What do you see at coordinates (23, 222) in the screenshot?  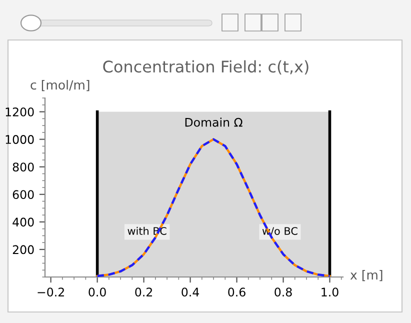 I see `y-tick-label: 400` at bounding box center [23, 222].